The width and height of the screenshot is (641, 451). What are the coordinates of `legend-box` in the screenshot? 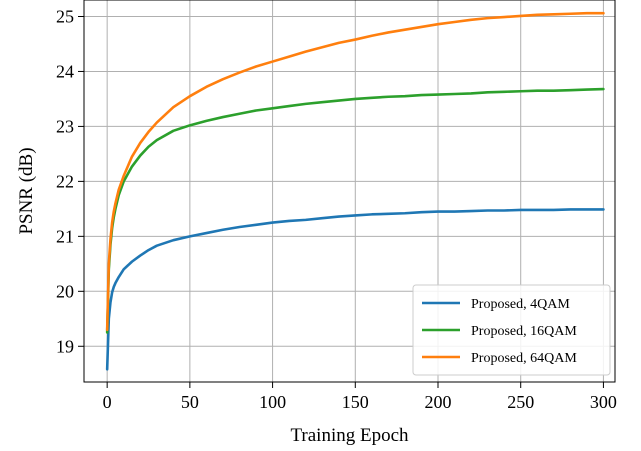 It's located at (511, 330).